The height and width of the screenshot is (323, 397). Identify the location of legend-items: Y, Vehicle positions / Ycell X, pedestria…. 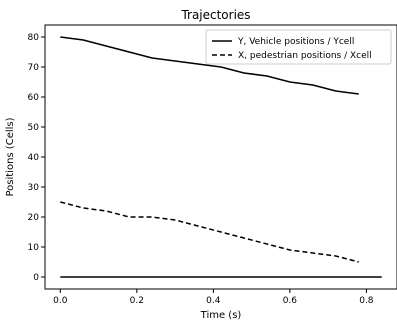
(292, 49).